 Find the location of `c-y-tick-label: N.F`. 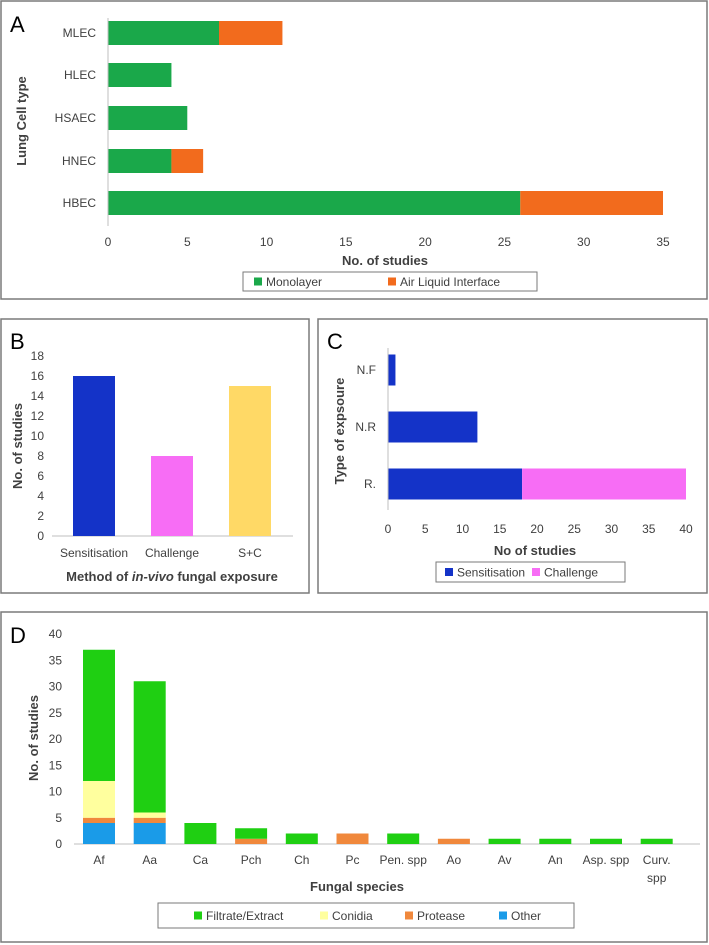

c-y-tick-label: N.F is located at coordinates (366, 370).